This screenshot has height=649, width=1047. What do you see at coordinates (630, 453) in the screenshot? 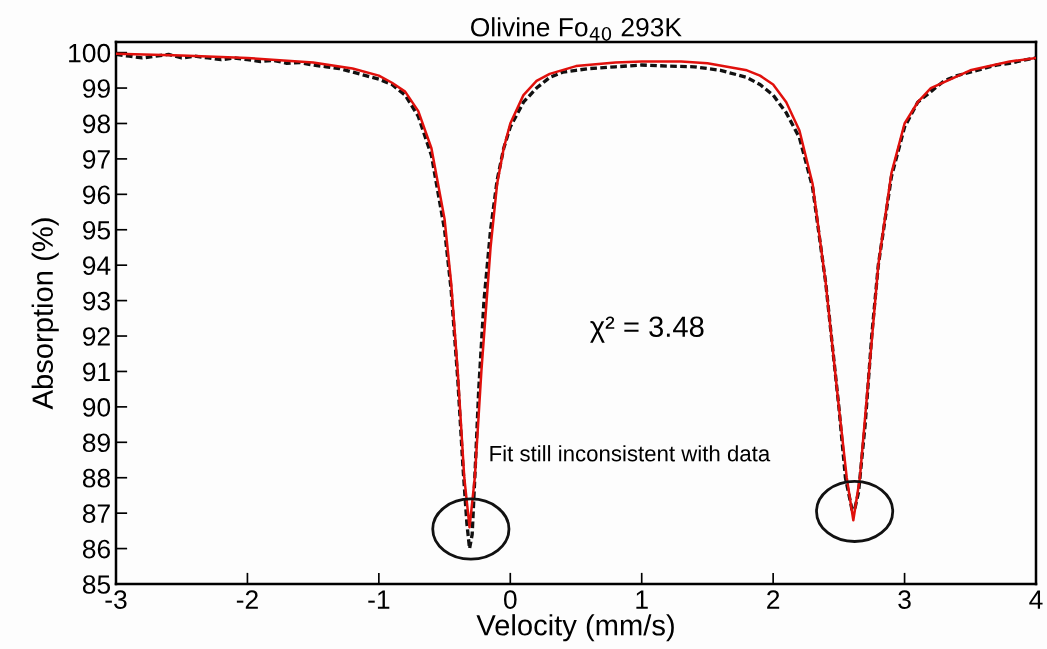
I see `annotation: Fit still inconsistent with data` at bounding box center [630, 453].